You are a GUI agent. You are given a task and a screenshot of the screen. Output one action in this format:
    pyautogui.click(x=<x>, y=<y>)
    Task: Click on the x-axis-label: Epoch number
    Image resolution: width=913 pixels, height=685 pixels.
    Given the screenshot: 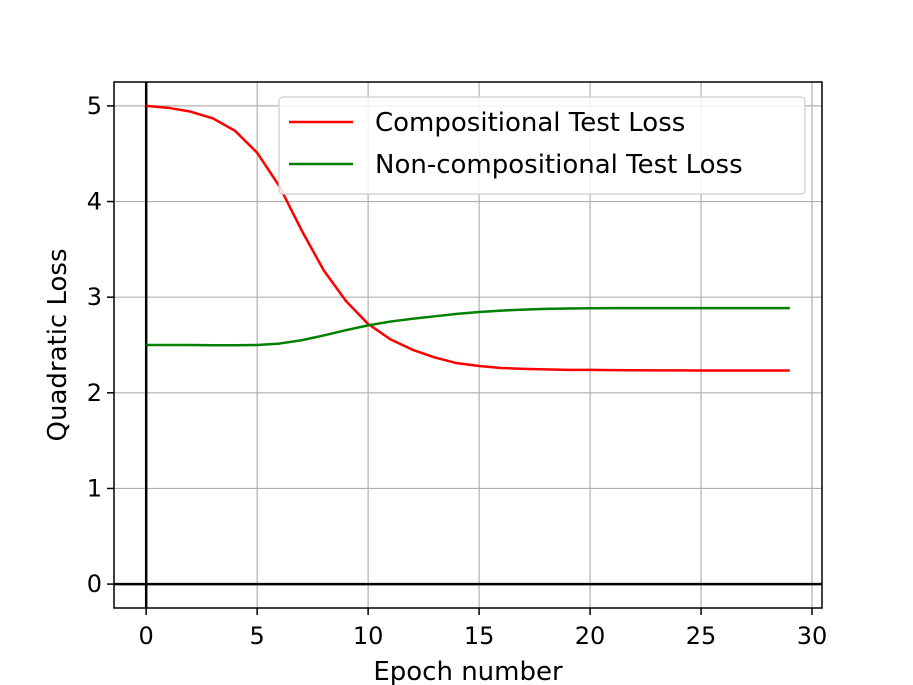 What is the action you would take?
    pyautogui.click(x=468, y=671)
    